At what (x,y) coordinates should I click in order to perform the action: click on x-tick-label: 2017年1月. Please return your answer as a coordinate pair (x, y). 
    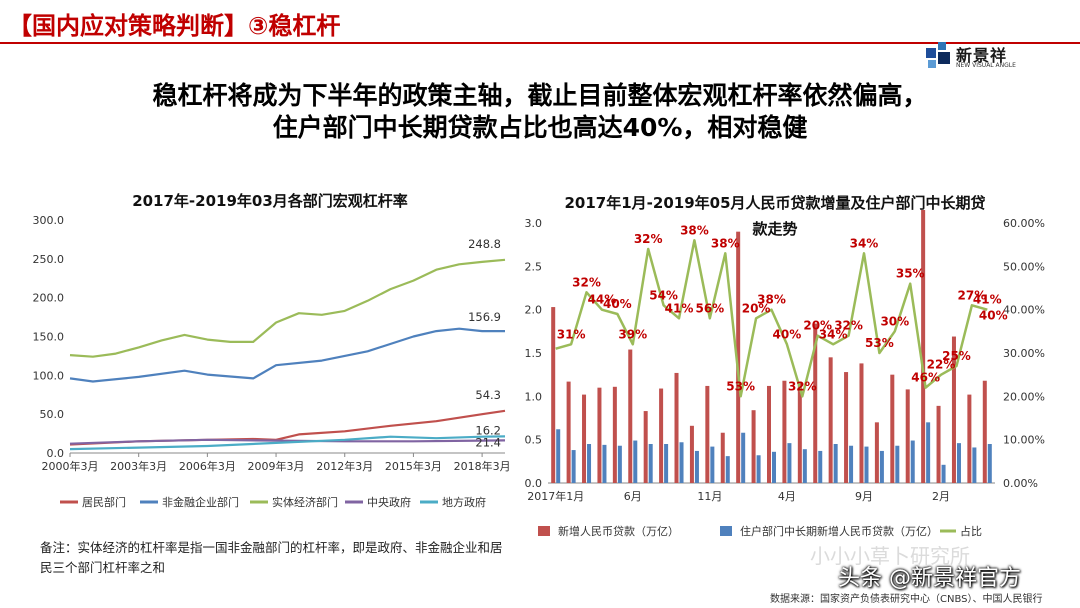
    Looking at the image, I should click on (555, 496).